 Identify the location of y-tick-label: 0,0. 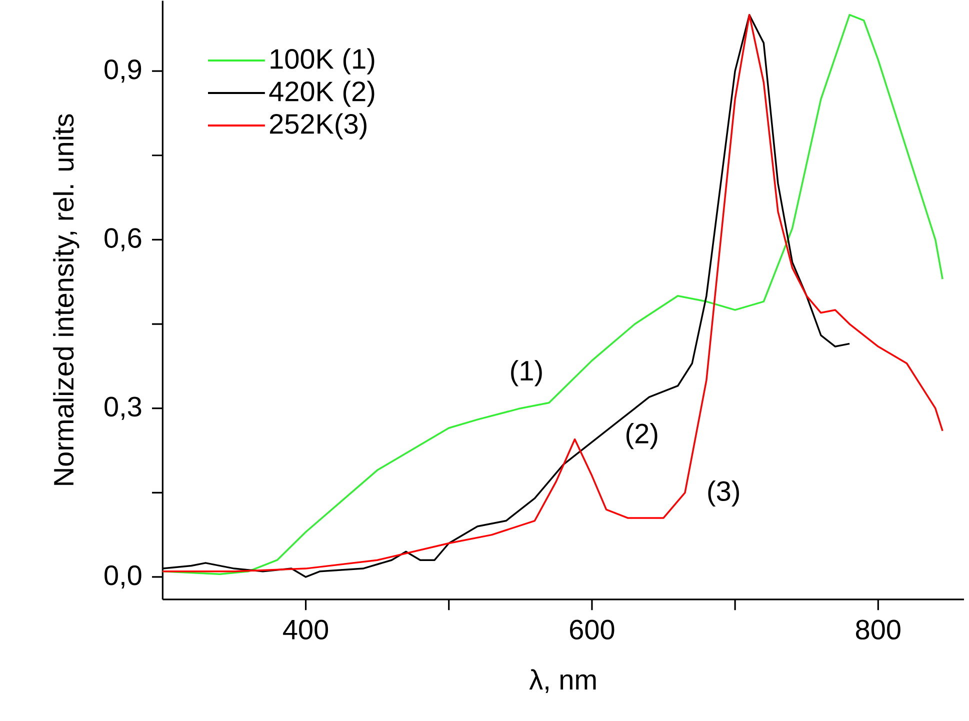
(123, 577).